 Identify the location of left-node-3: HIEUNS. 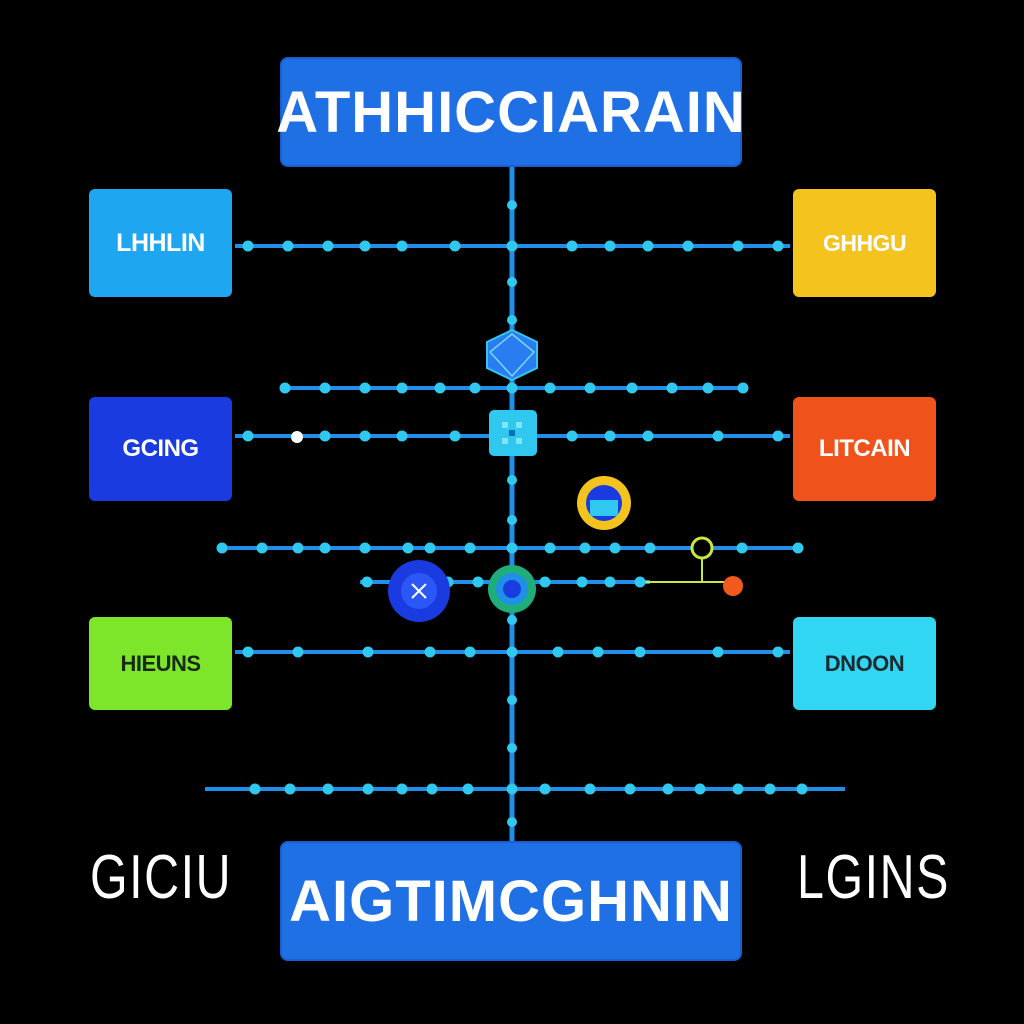
(160, 663).